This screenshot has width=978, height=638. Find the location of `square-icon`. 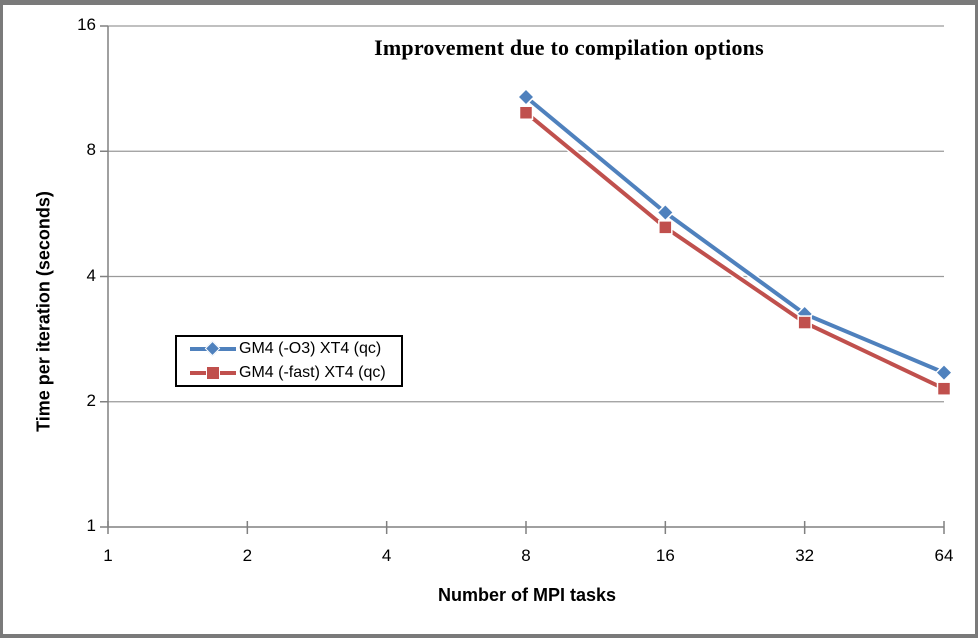

square-icon is located at coordinates (213, 373).